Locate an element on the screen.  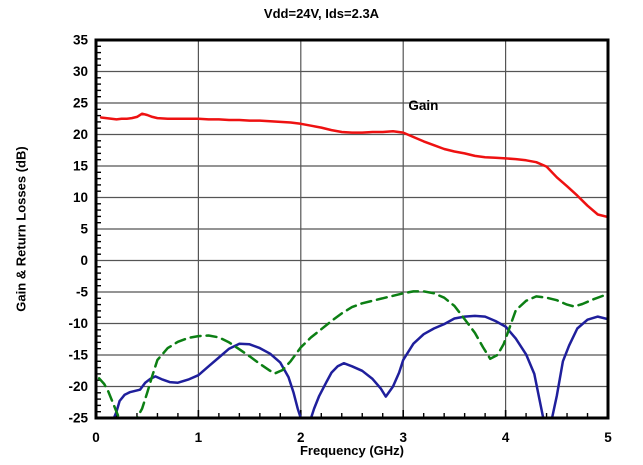
y-tick-label: -25 is located at coordinates (78, 418).